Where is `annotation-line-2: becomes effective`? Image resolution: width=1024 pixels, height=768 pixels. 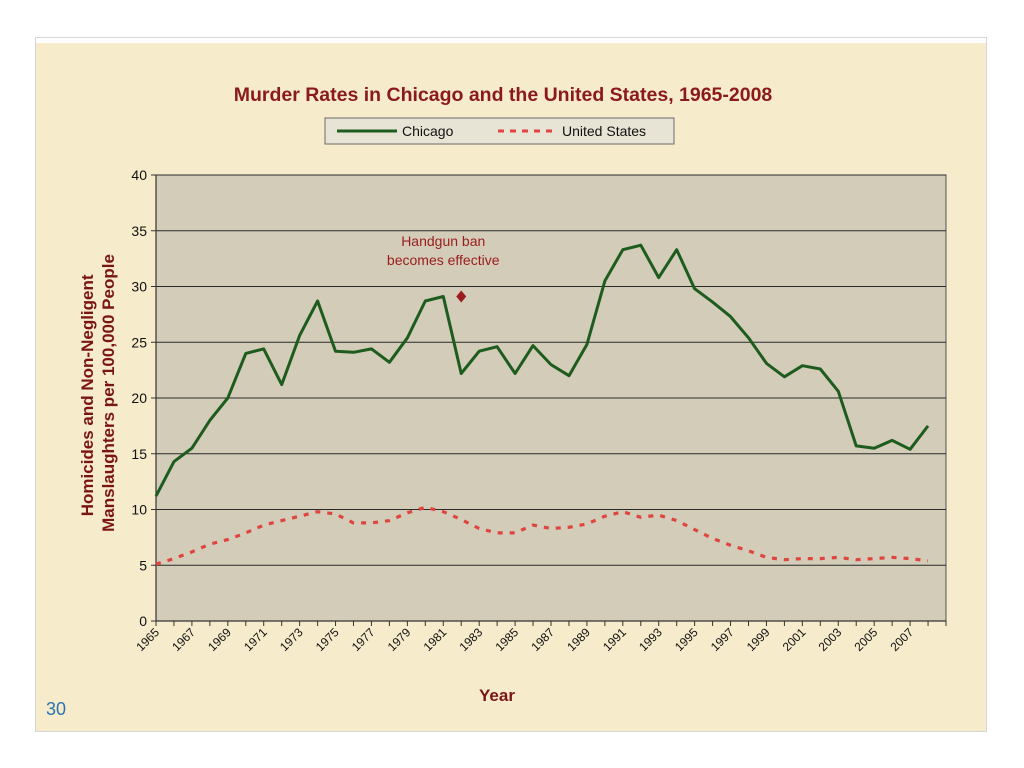
annotation-line-2: becomes effective is located at coordinates (443, 260).